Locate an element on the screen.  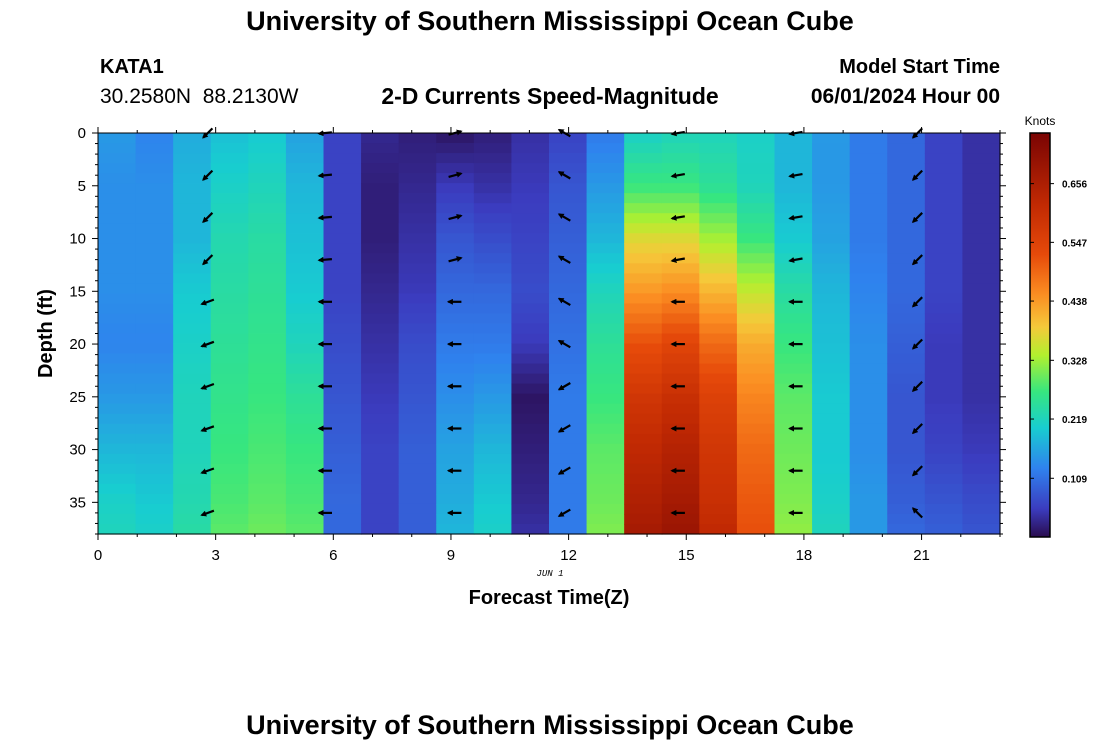
y-axis-label: Depth (ft) is located at coordinates (46, 333).